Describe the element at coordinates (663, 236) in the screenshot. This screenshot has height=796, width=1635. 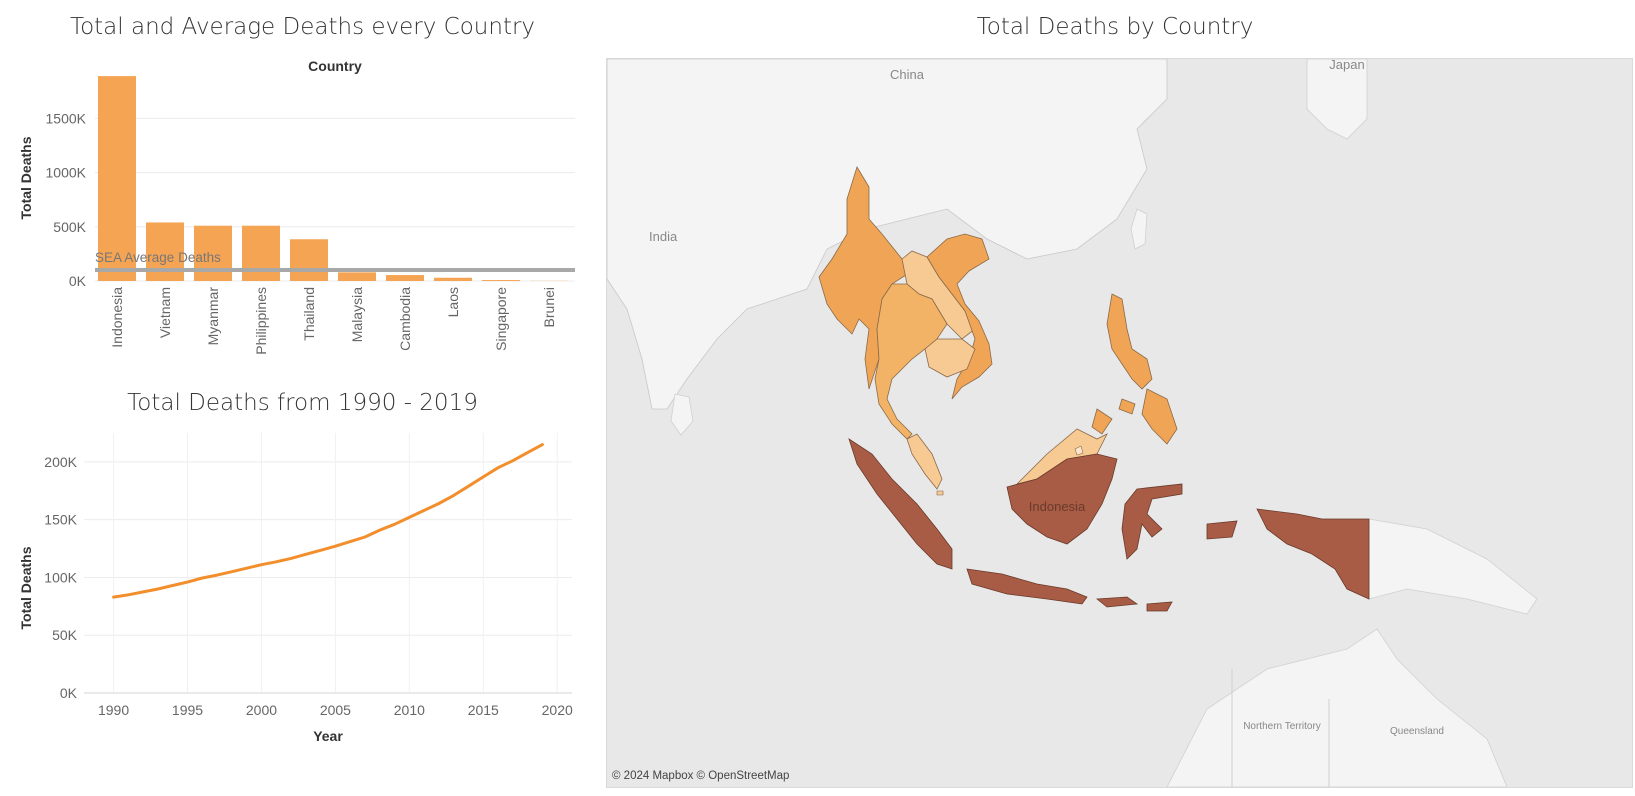
I see `map-label-india: India` at that location.